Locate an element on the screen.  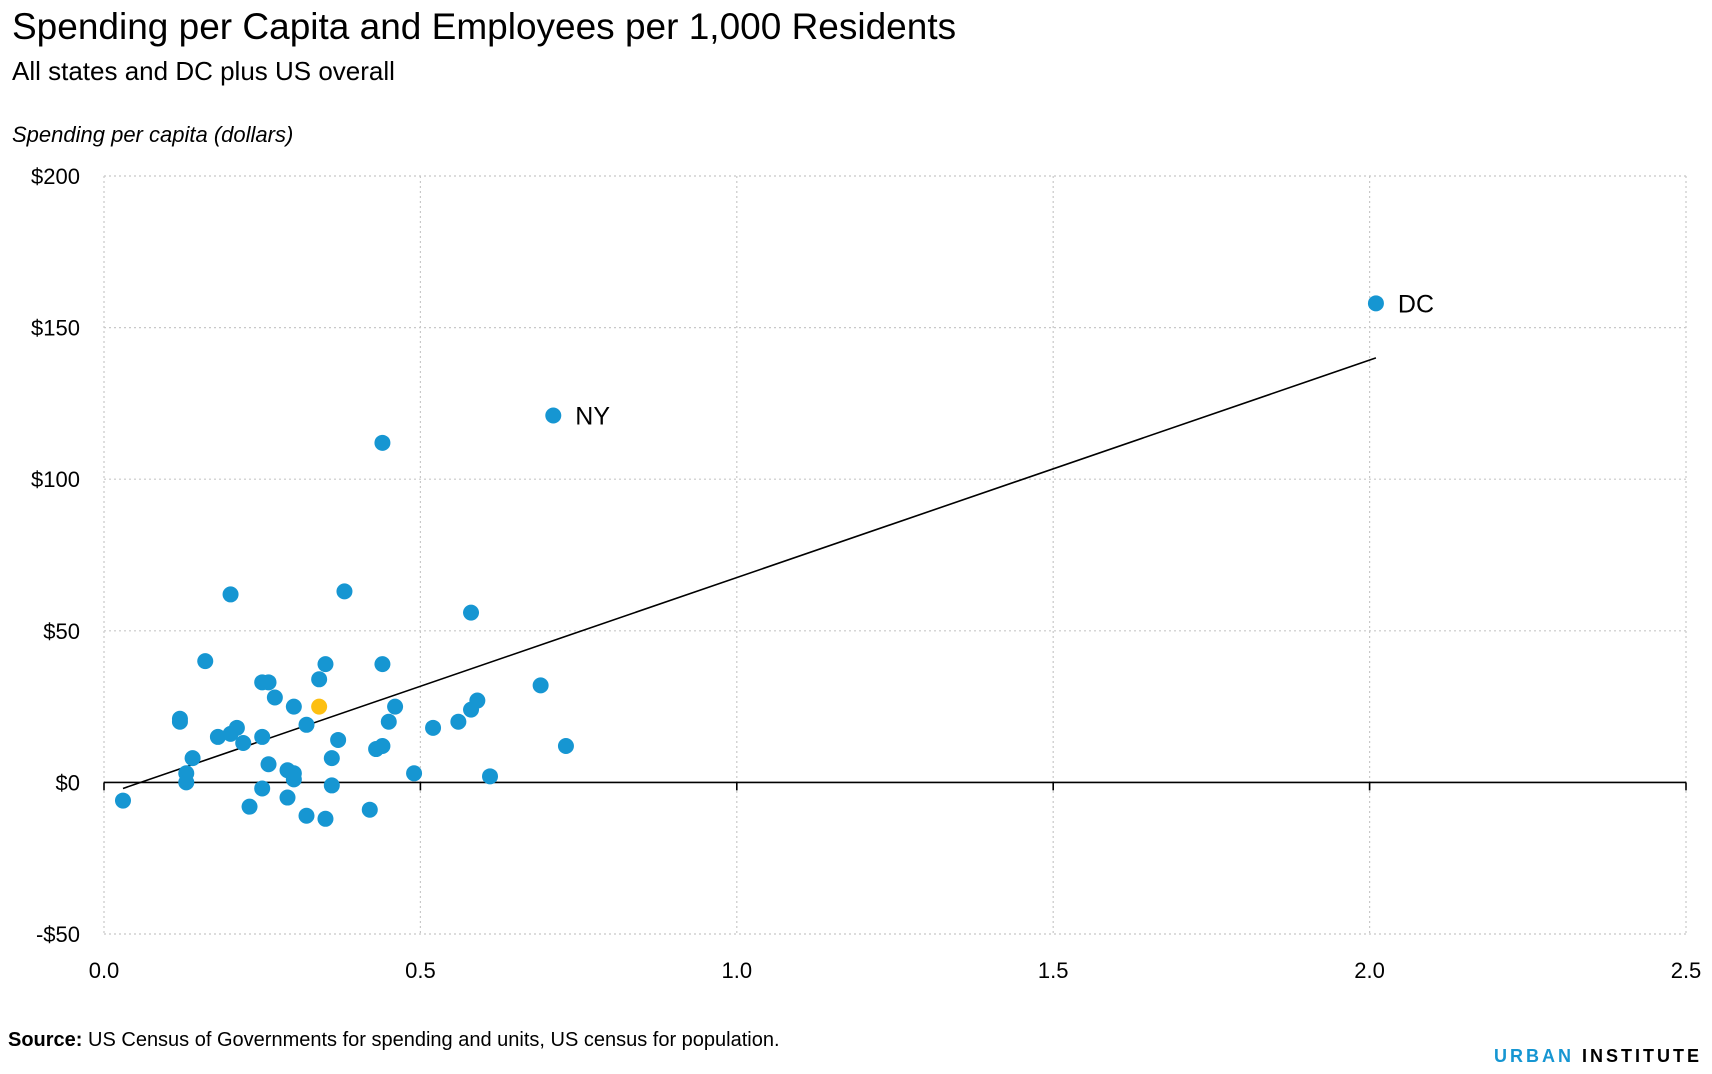
x-tick-label: 0.5 is located at coordinates (420, 970).